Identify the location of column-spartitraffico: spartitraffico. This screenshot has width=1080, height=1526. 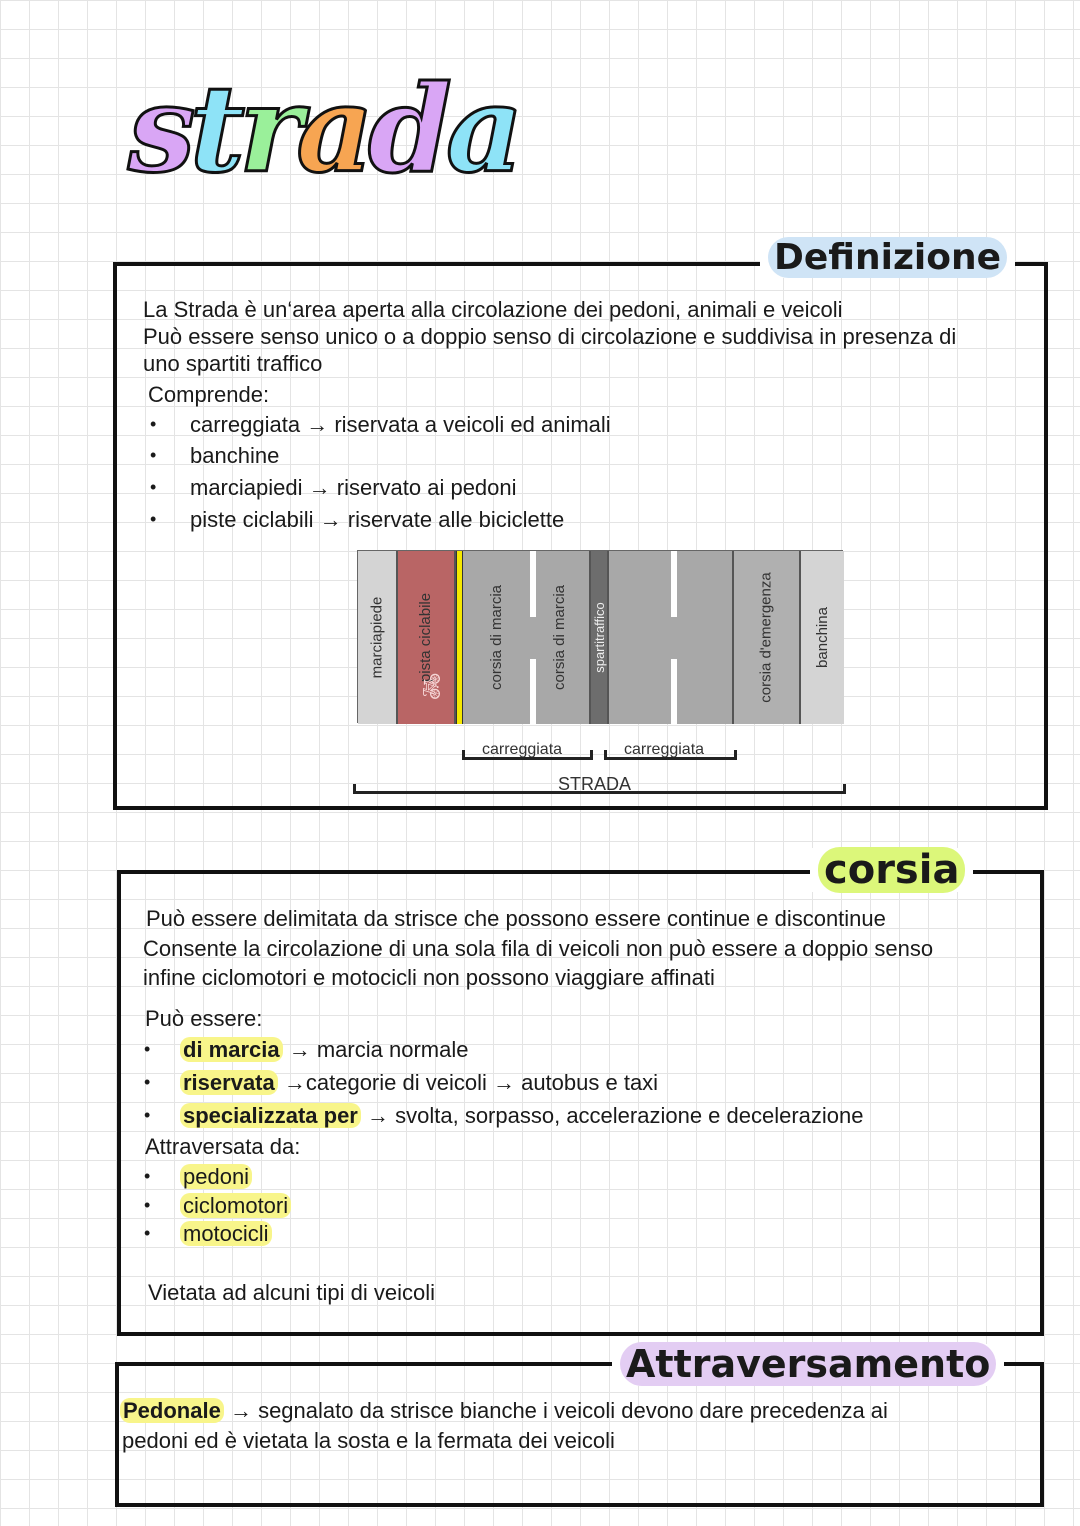
(600, 637).